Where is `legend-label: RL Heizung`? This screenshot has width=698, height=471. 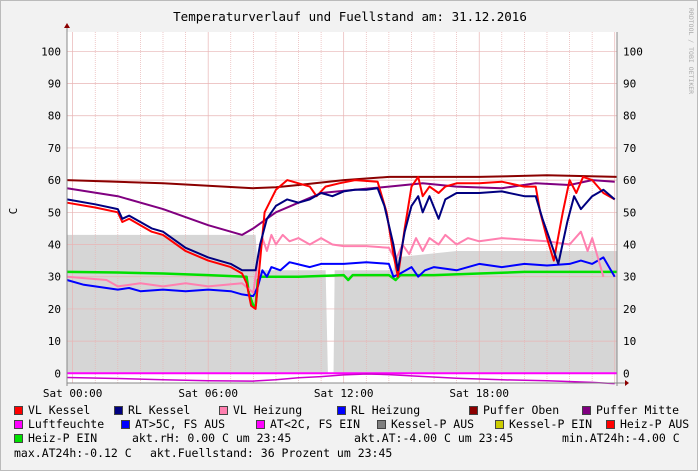
legend-label: RL Heizung is located at coordinates (386, 410).